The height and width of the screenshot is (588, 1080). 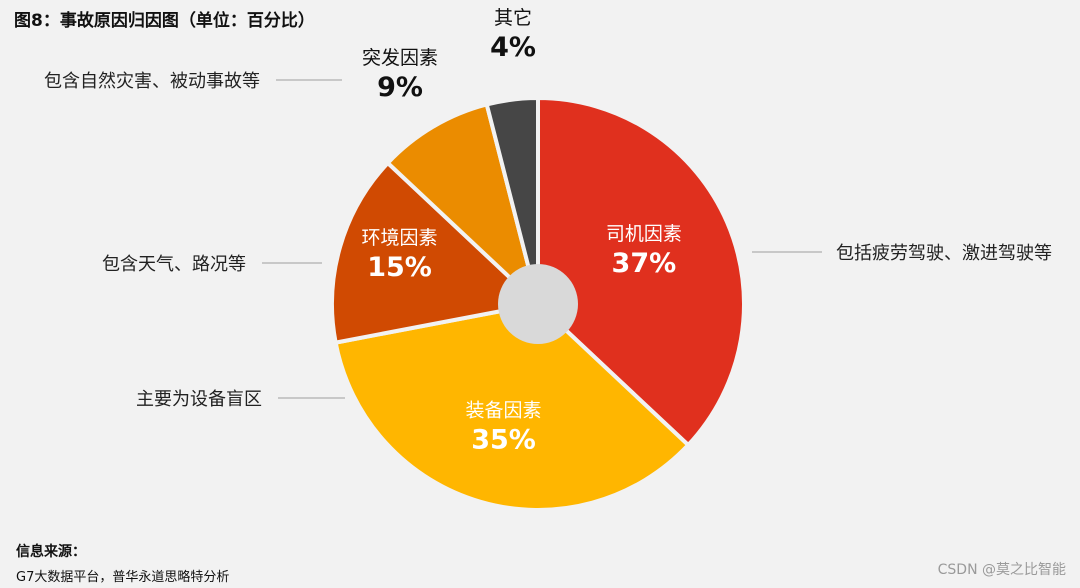 I want to click on slice-value-label: 15%, so click(x=399, y=267).